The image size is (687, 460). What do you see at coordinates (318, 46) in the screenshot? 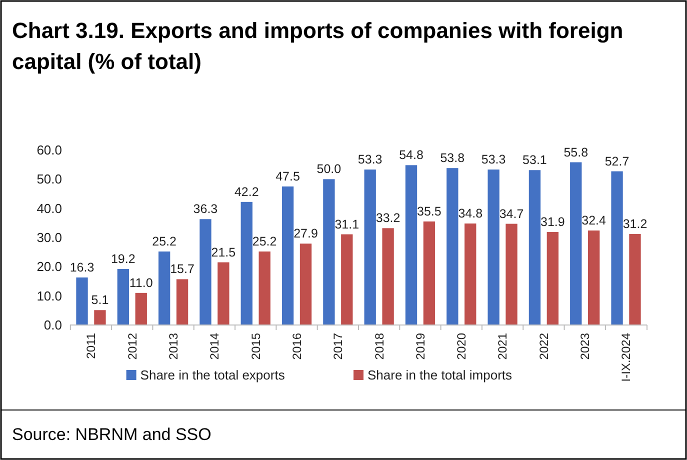
I see `chart-title: Chart 3.19. Exports and imports of companies with foreign capital (% of total)` at bounding box center [318, 46].